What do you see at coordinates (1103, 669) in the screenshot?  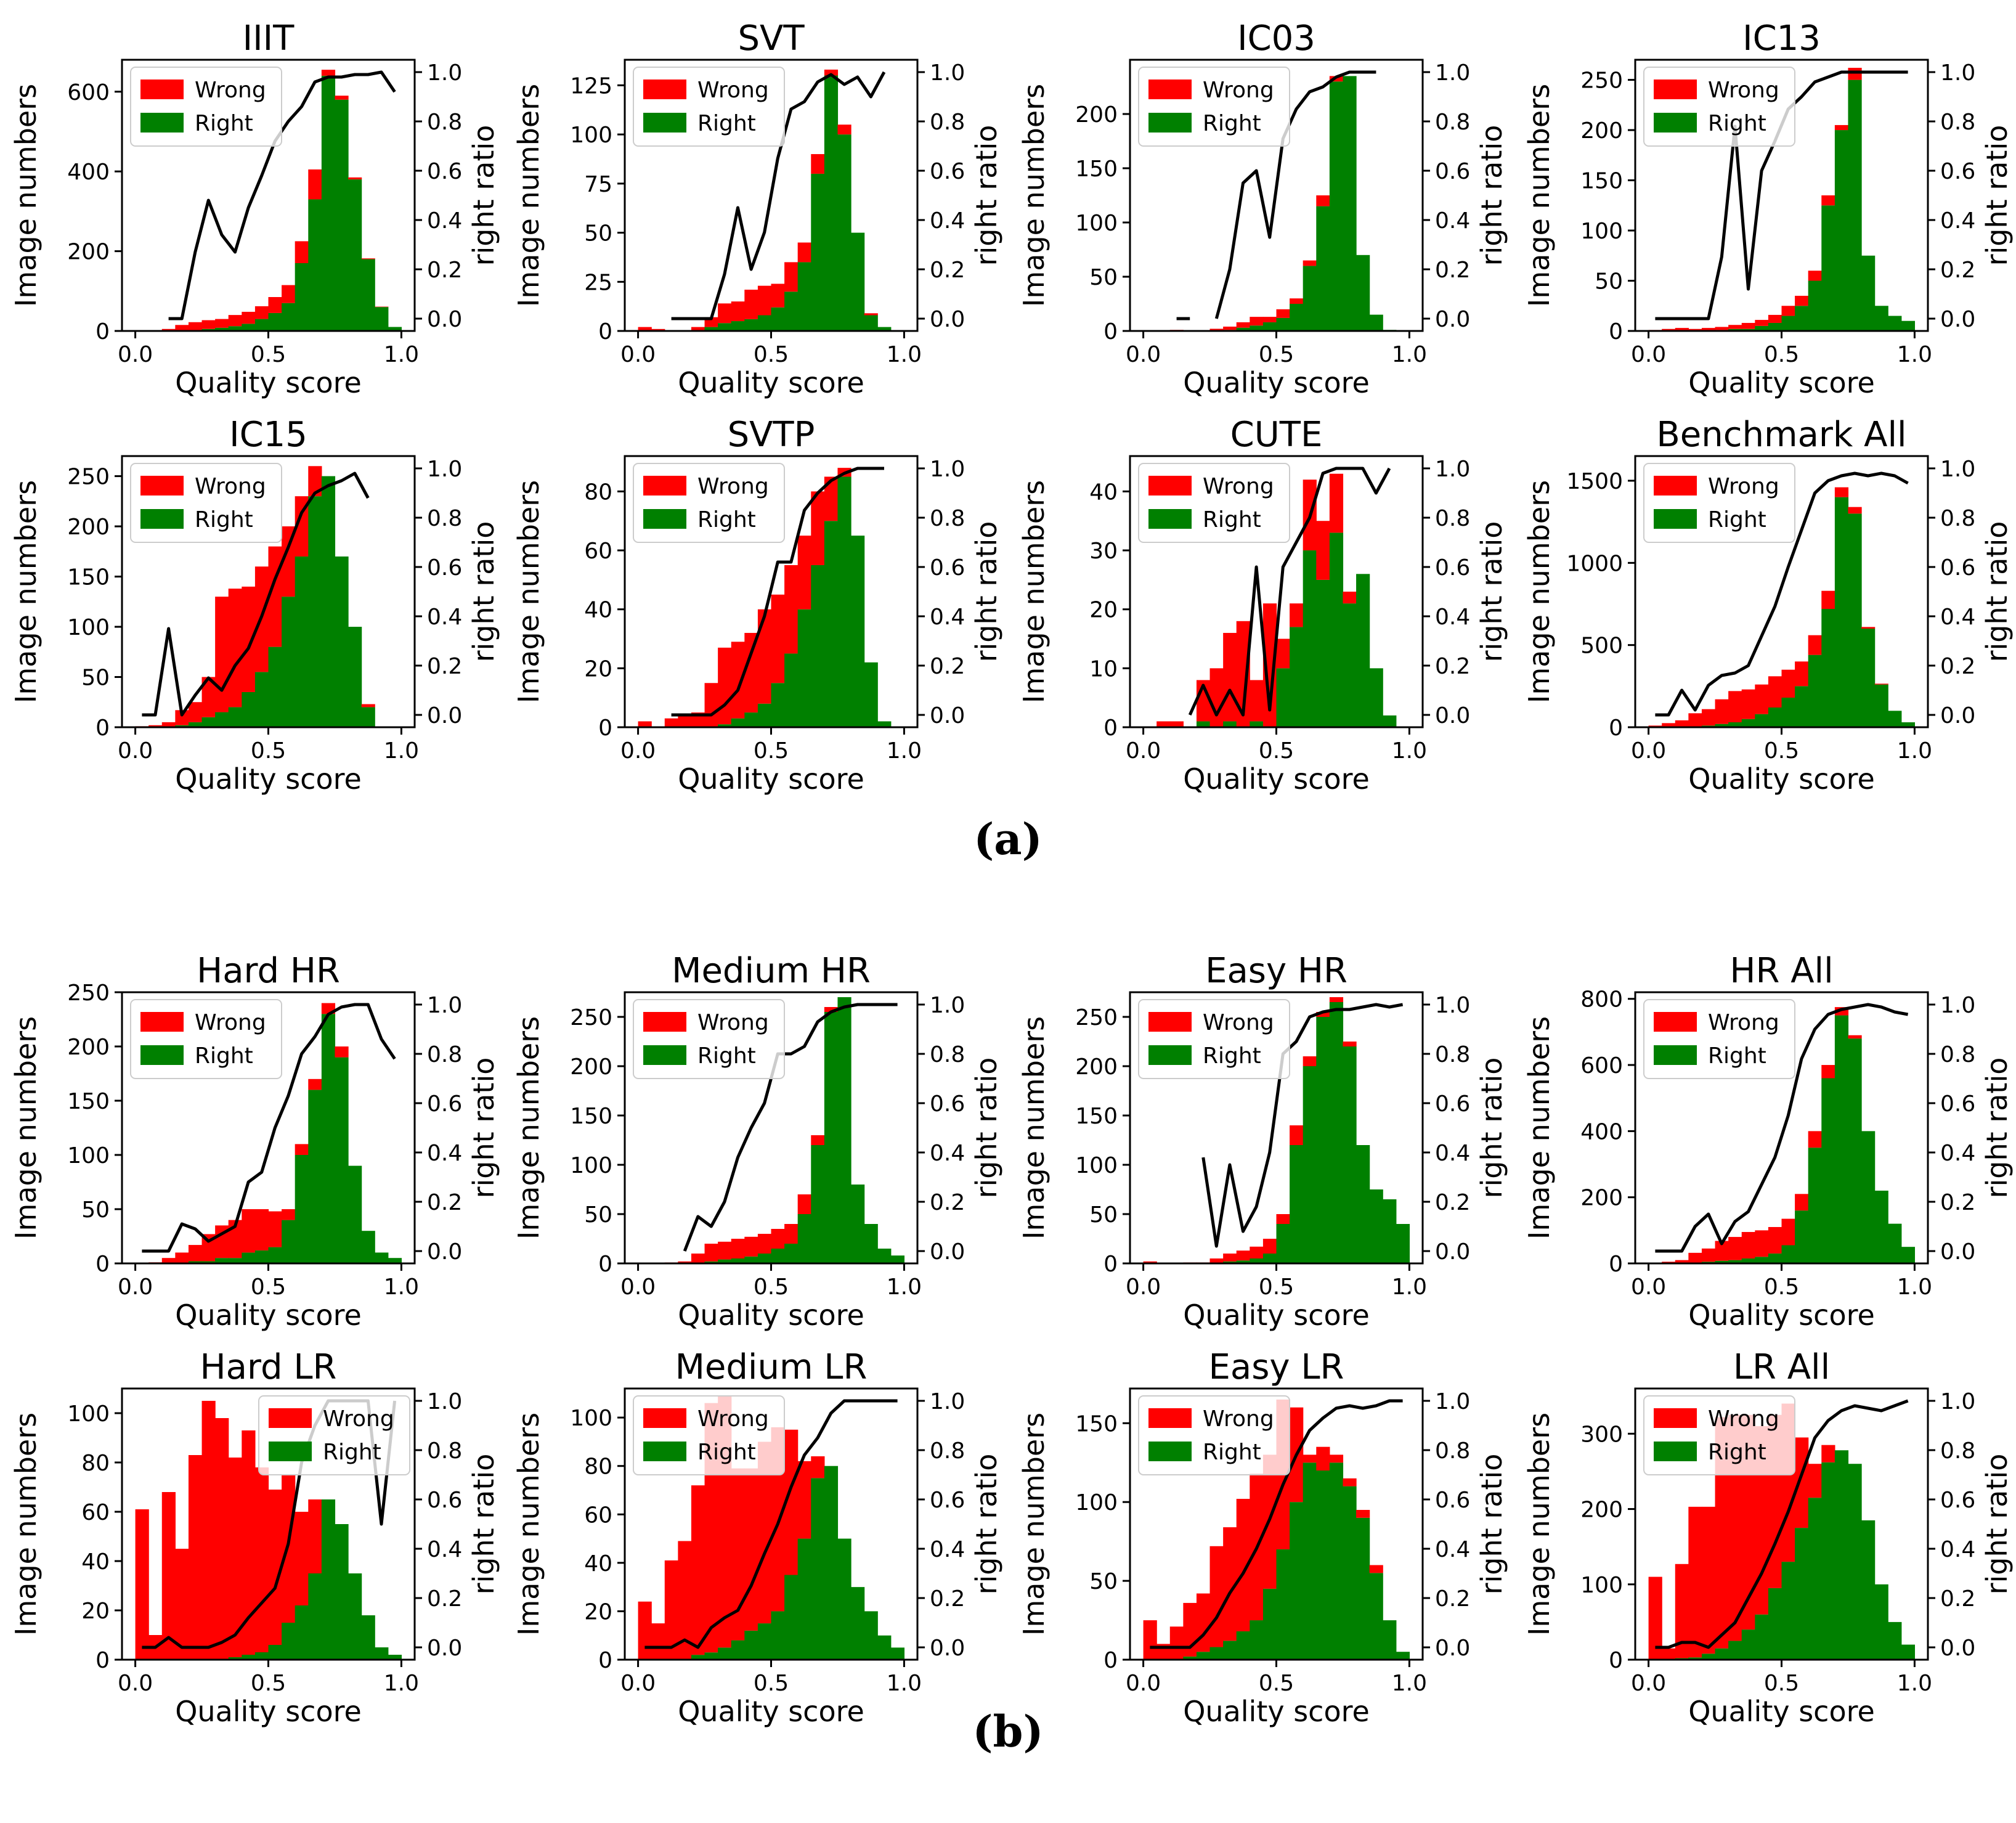 I see `ytick-label-left: 10` at bounding box center [1103, 669].